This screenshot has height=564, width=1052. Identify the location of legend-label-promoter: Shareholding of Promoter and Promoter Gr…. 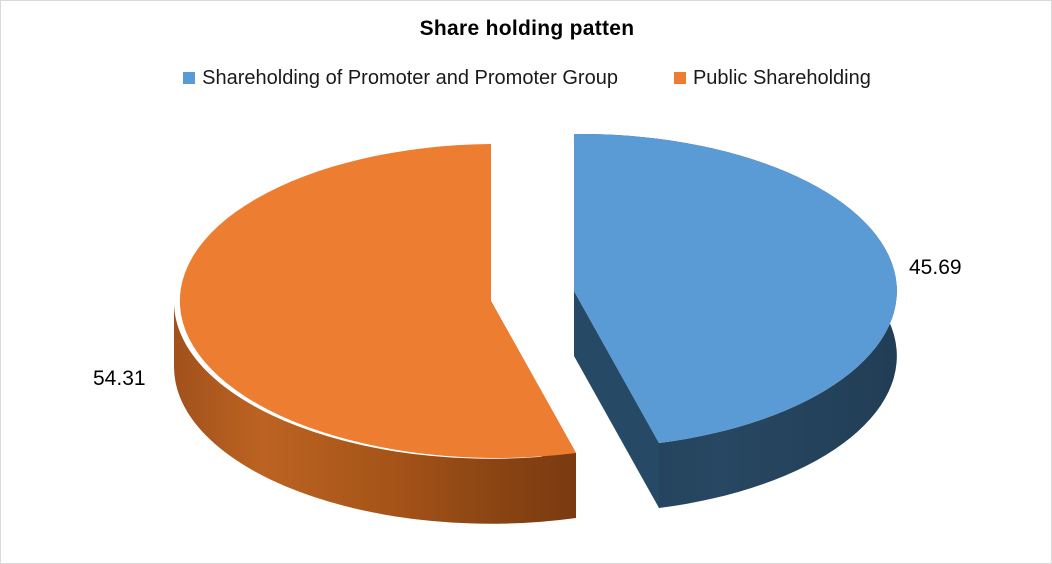
(410, 78).